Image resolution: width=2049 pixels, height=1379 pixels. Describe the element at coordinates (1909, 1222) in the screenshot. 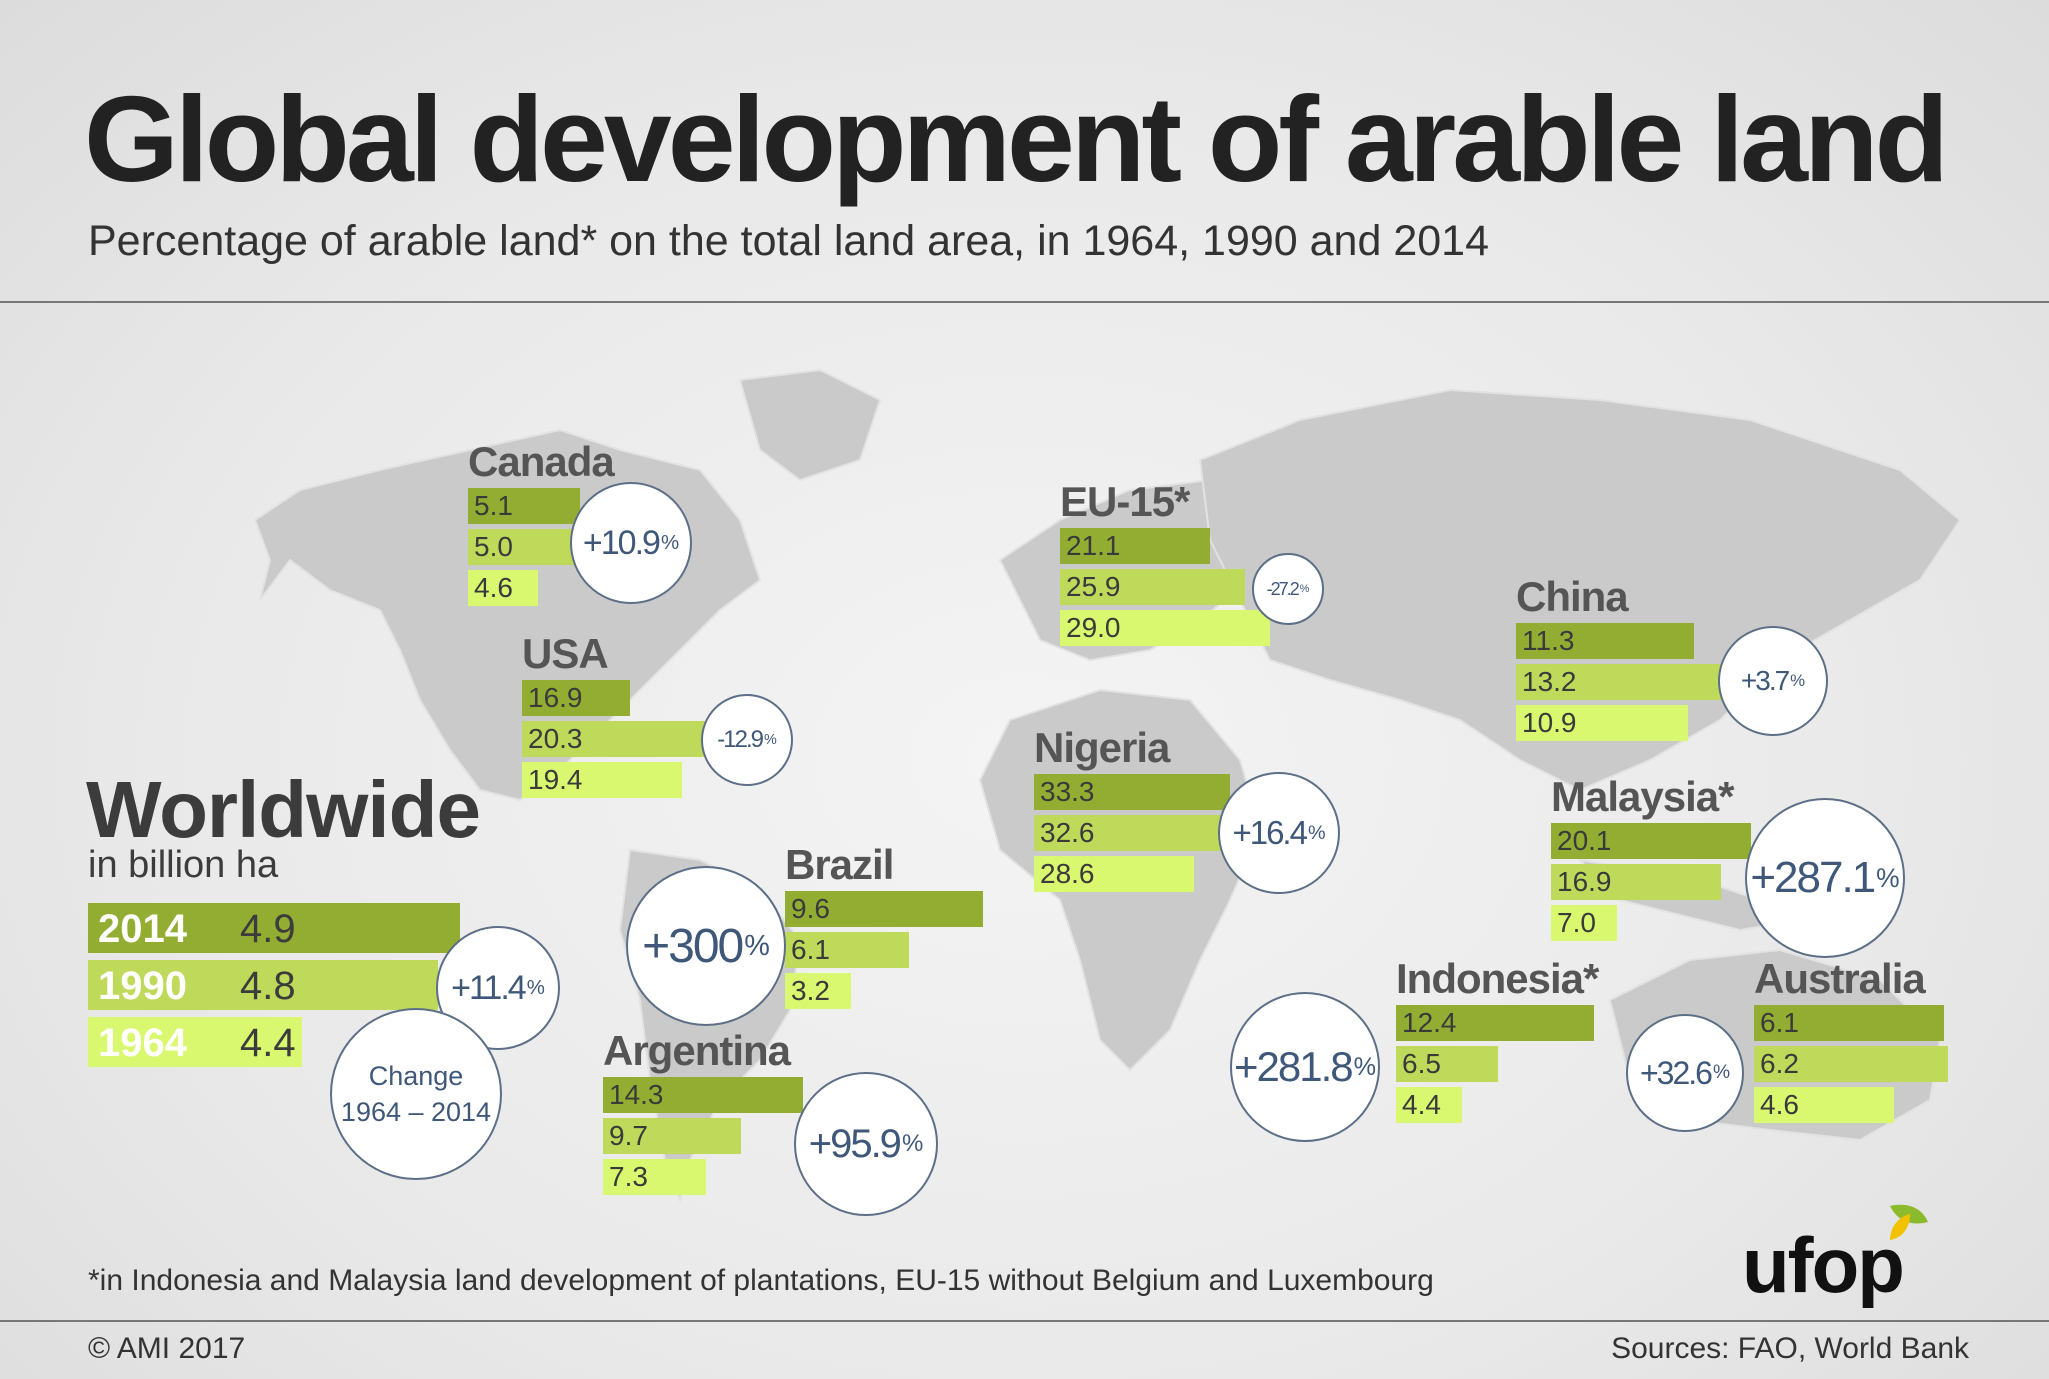

I see `leaf-drop-icon` at that location.